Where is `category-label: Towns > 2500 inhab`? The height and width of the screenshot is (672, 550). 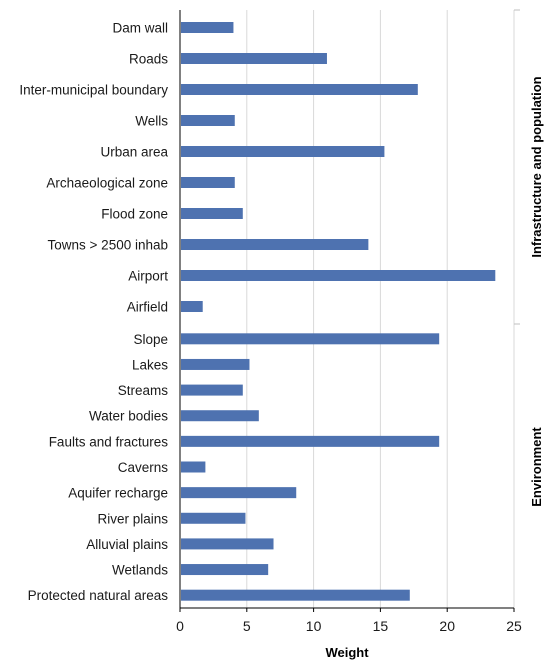
category-label: Towns > 2500 inhab is located at coordinates (108, 245).